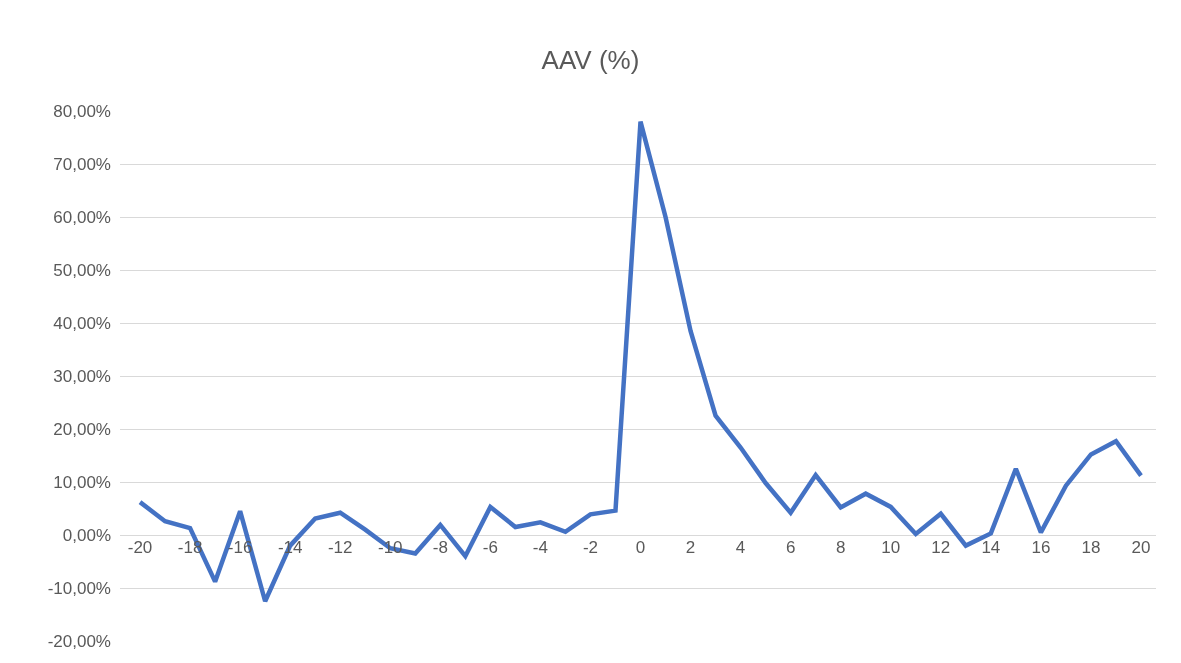 The height and width of the screenshot is (663, 1181). What do you see at coordinates (790, 547) in the screenshot?
I see `x-tick-label: 6` at bounding box center [790, 547].